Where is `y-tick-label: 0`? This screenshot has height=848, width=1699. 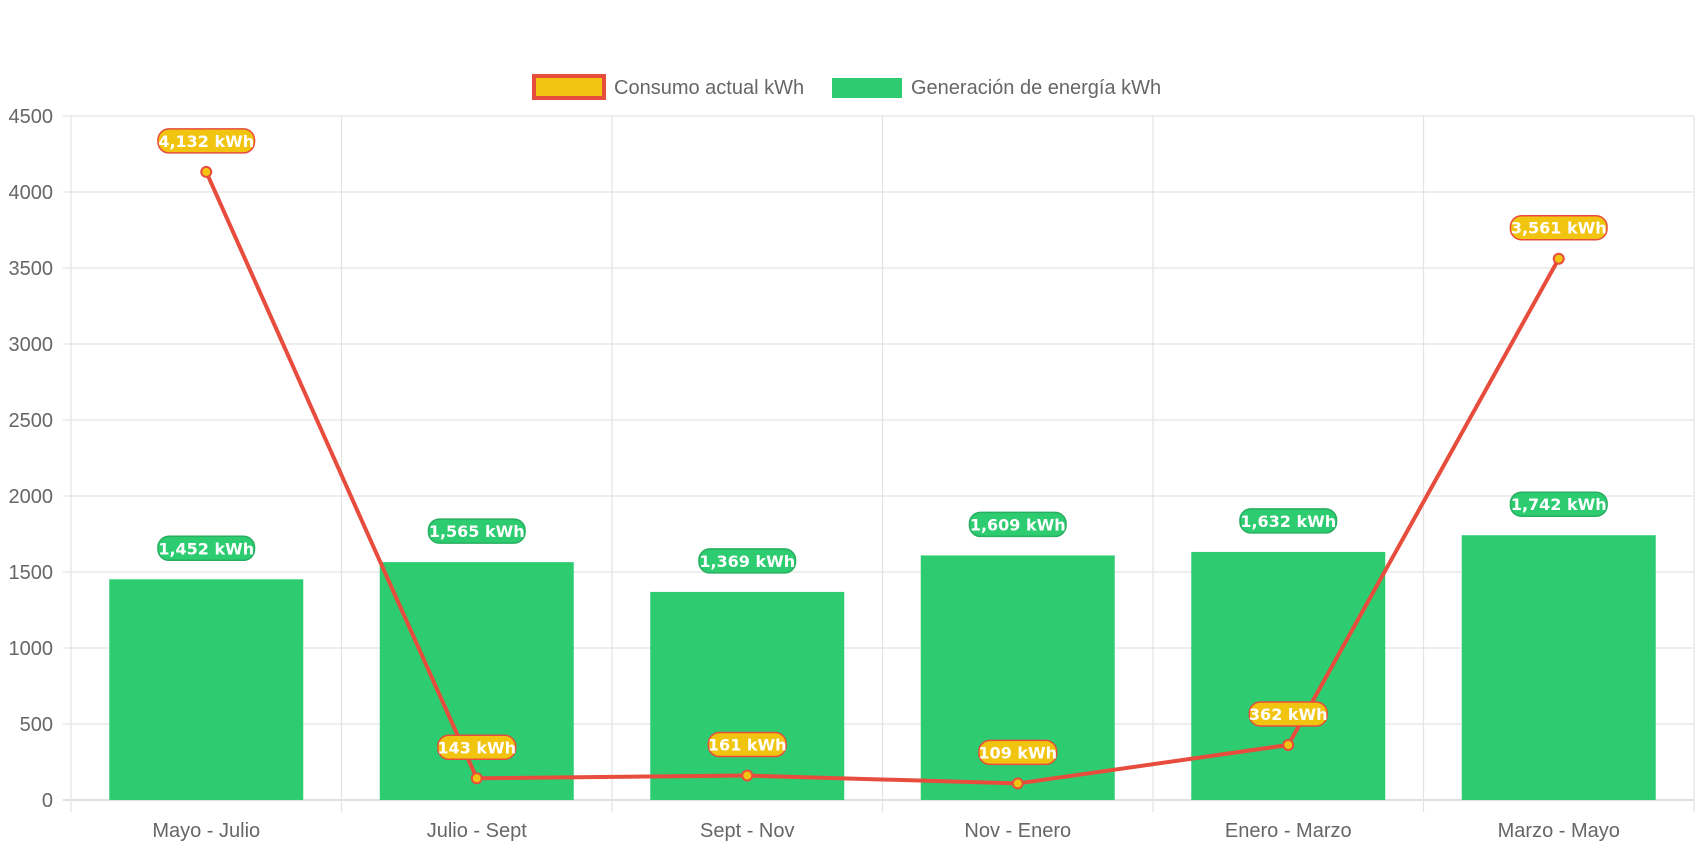
y-tick-label: 0 is located at coordinates (47, 801).